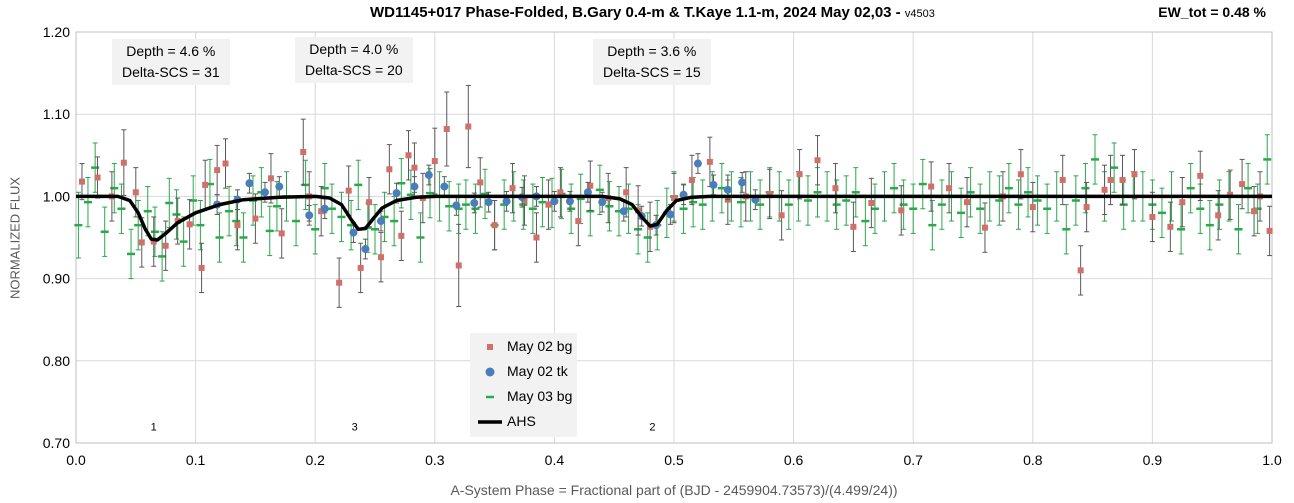 This screenshot has height=503, width=1294. I want to click on legend-label: May 03 bg, so click(540, 396).